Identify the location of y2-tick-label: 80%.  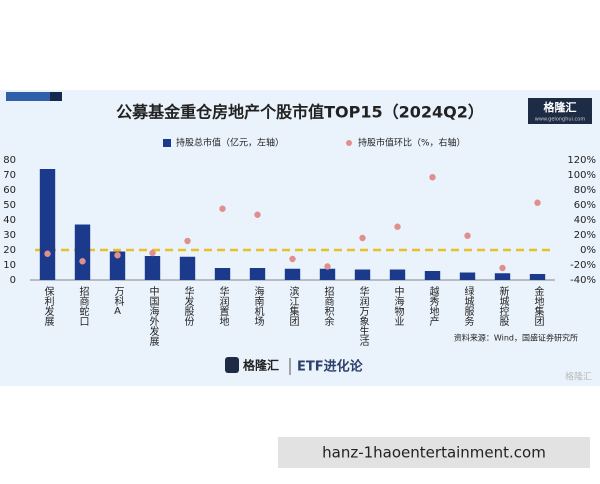
(585, 190).